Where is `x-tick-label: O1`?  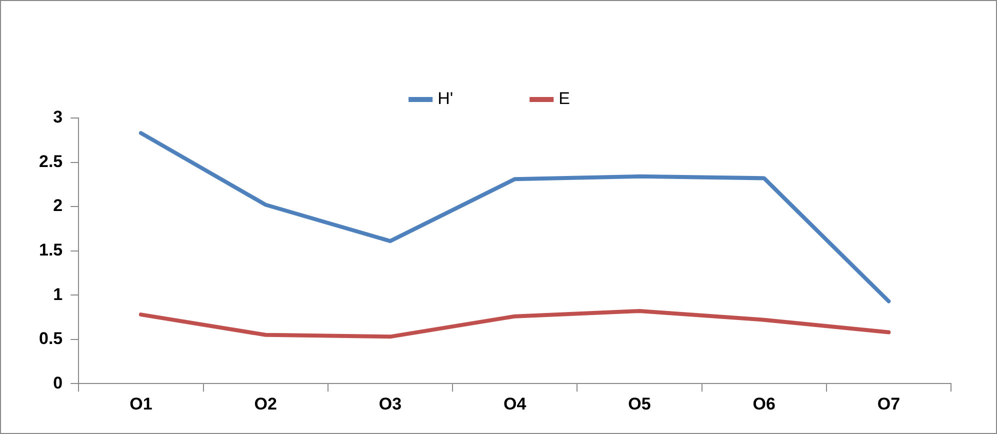
x-tick-label: O1 is located at coordinates (141, 404).